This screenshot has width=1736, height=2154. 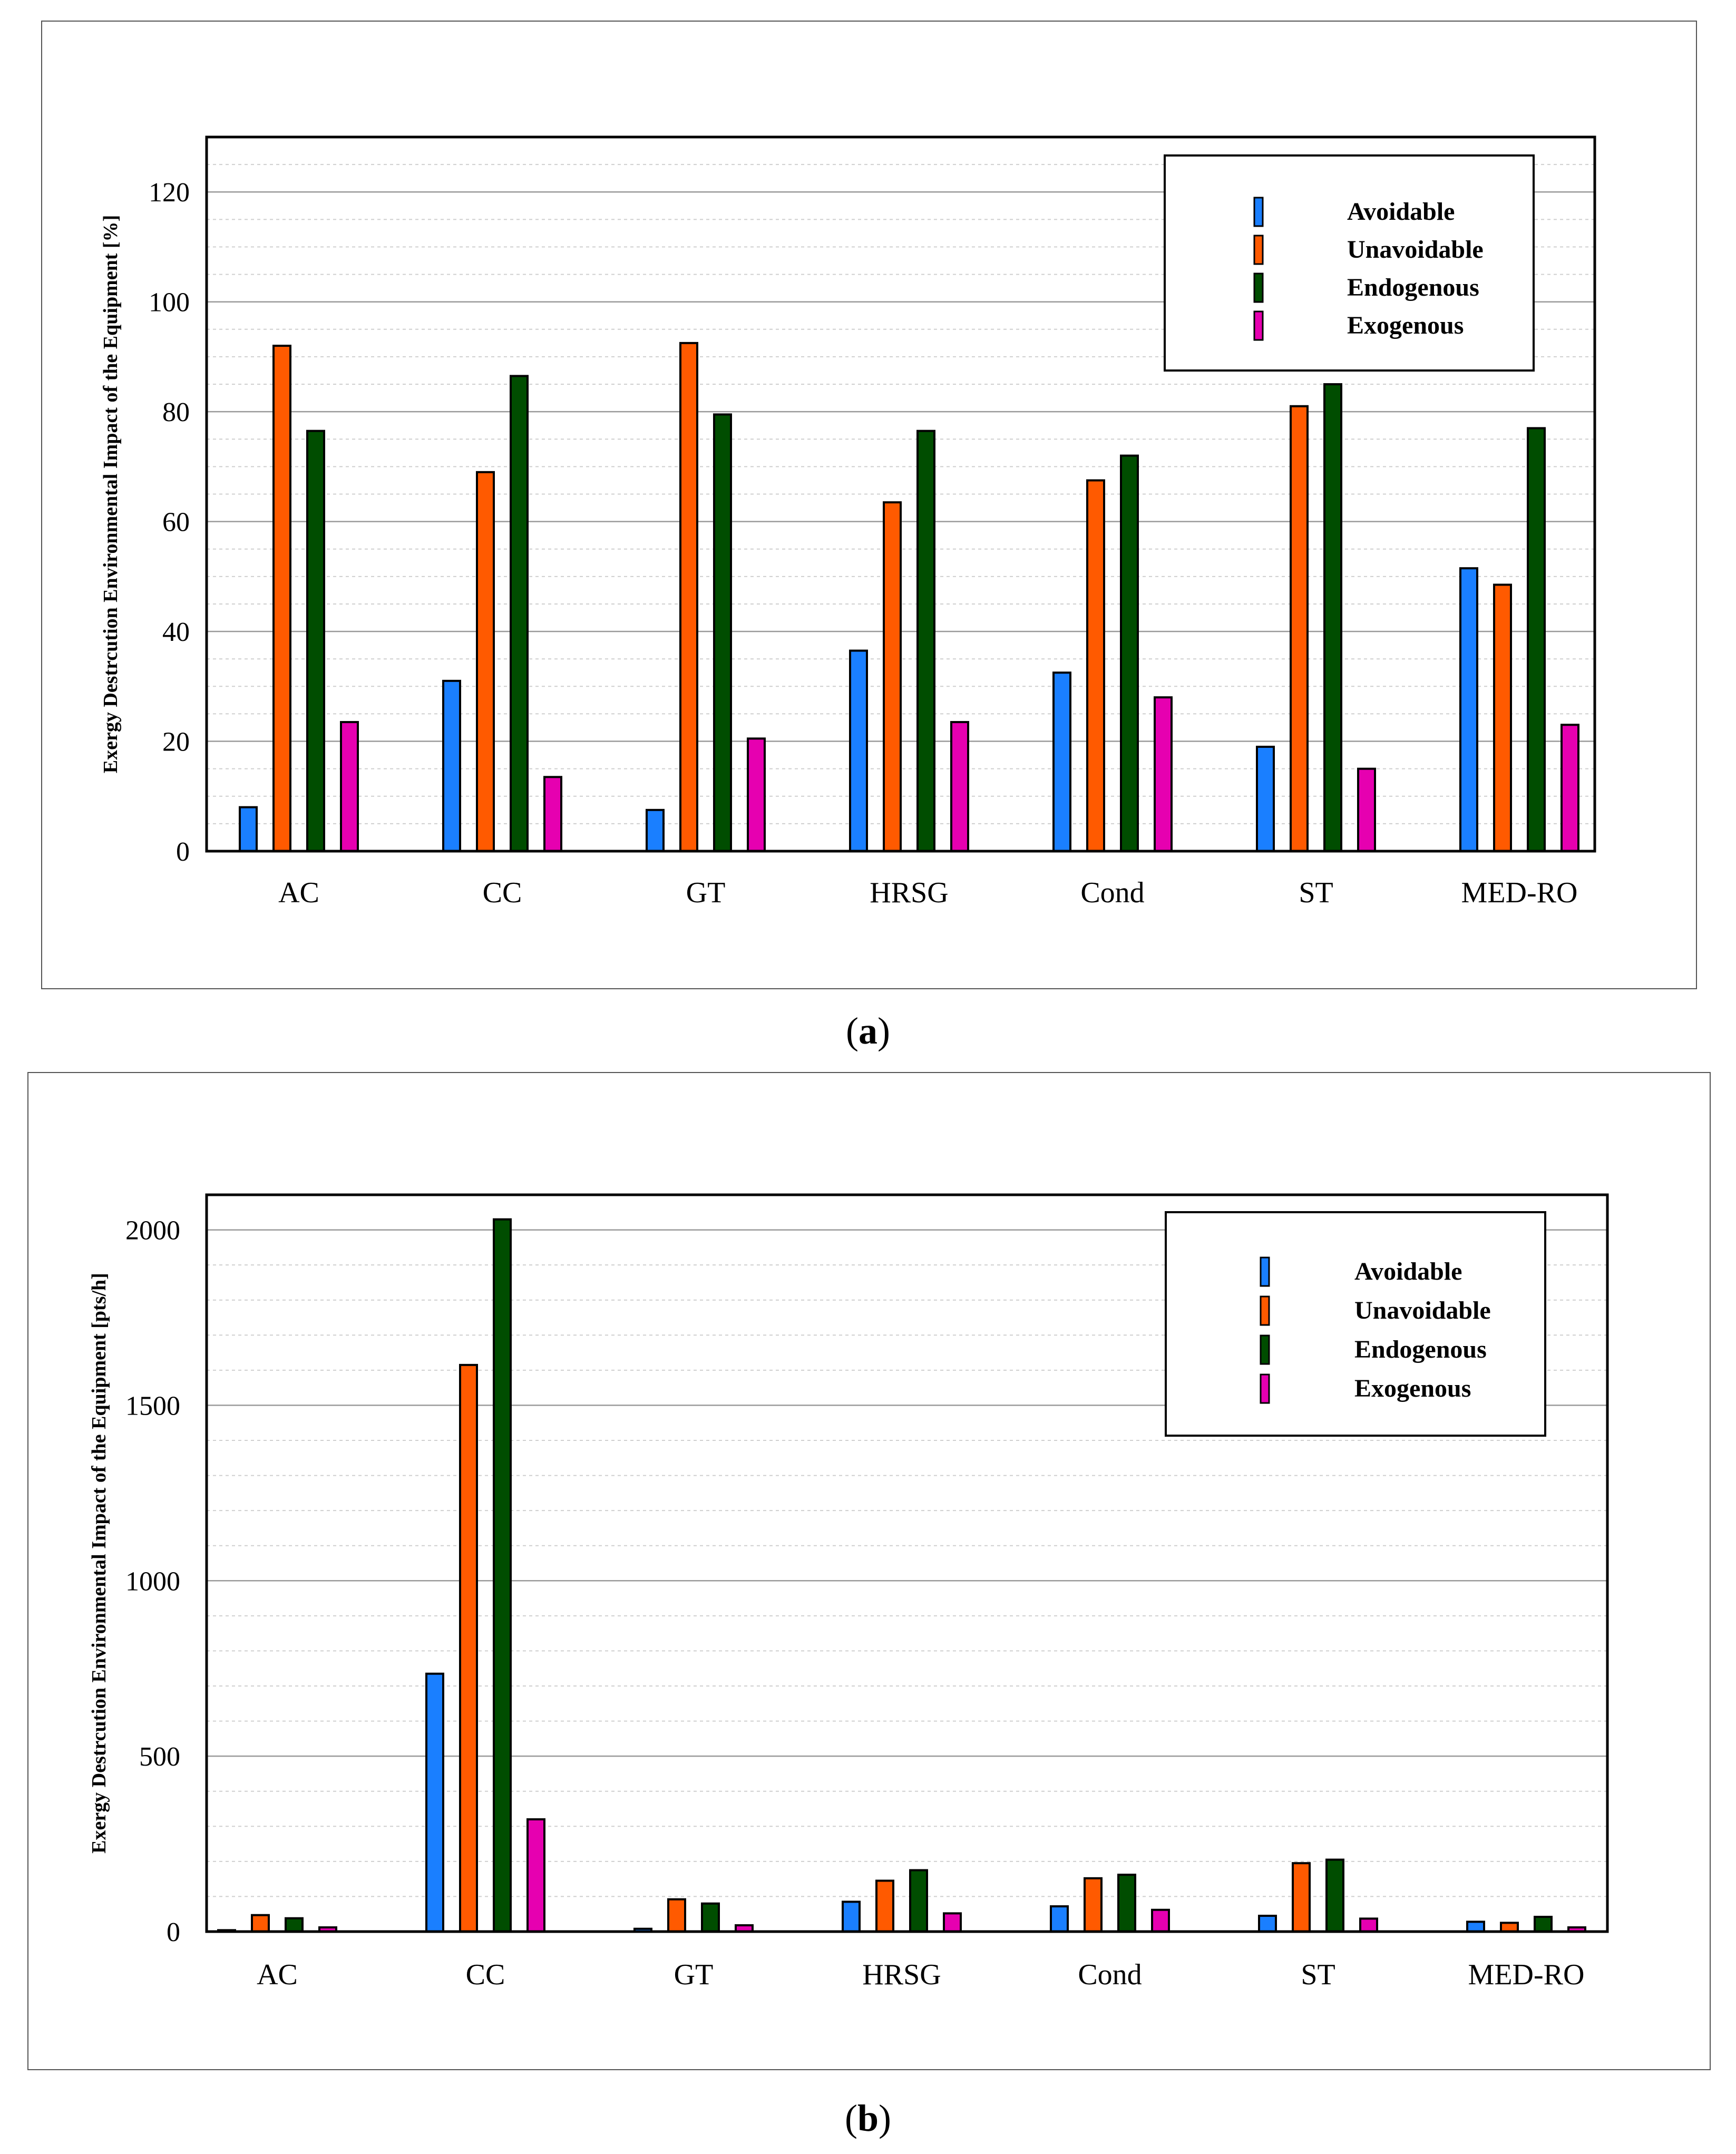 What do you see at coordinates (694, 1974) in the screenshot?
I see `b-category-label: GT` at bounding box center [694, 1974].